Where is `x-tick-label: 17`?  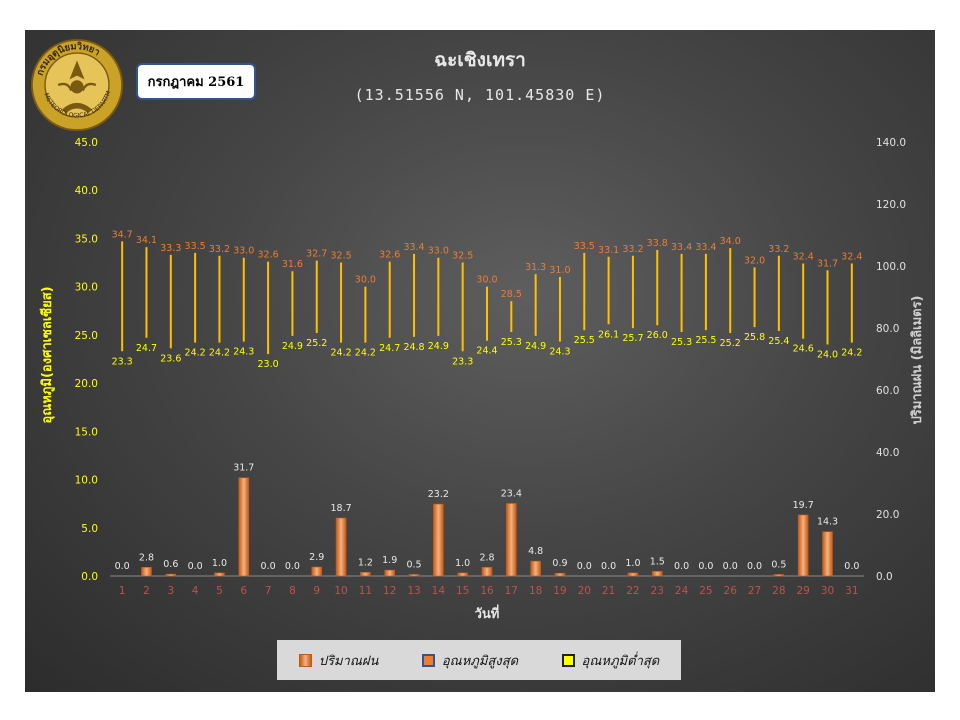 x-tick-label: 17 is located at coordinates (511, 591).